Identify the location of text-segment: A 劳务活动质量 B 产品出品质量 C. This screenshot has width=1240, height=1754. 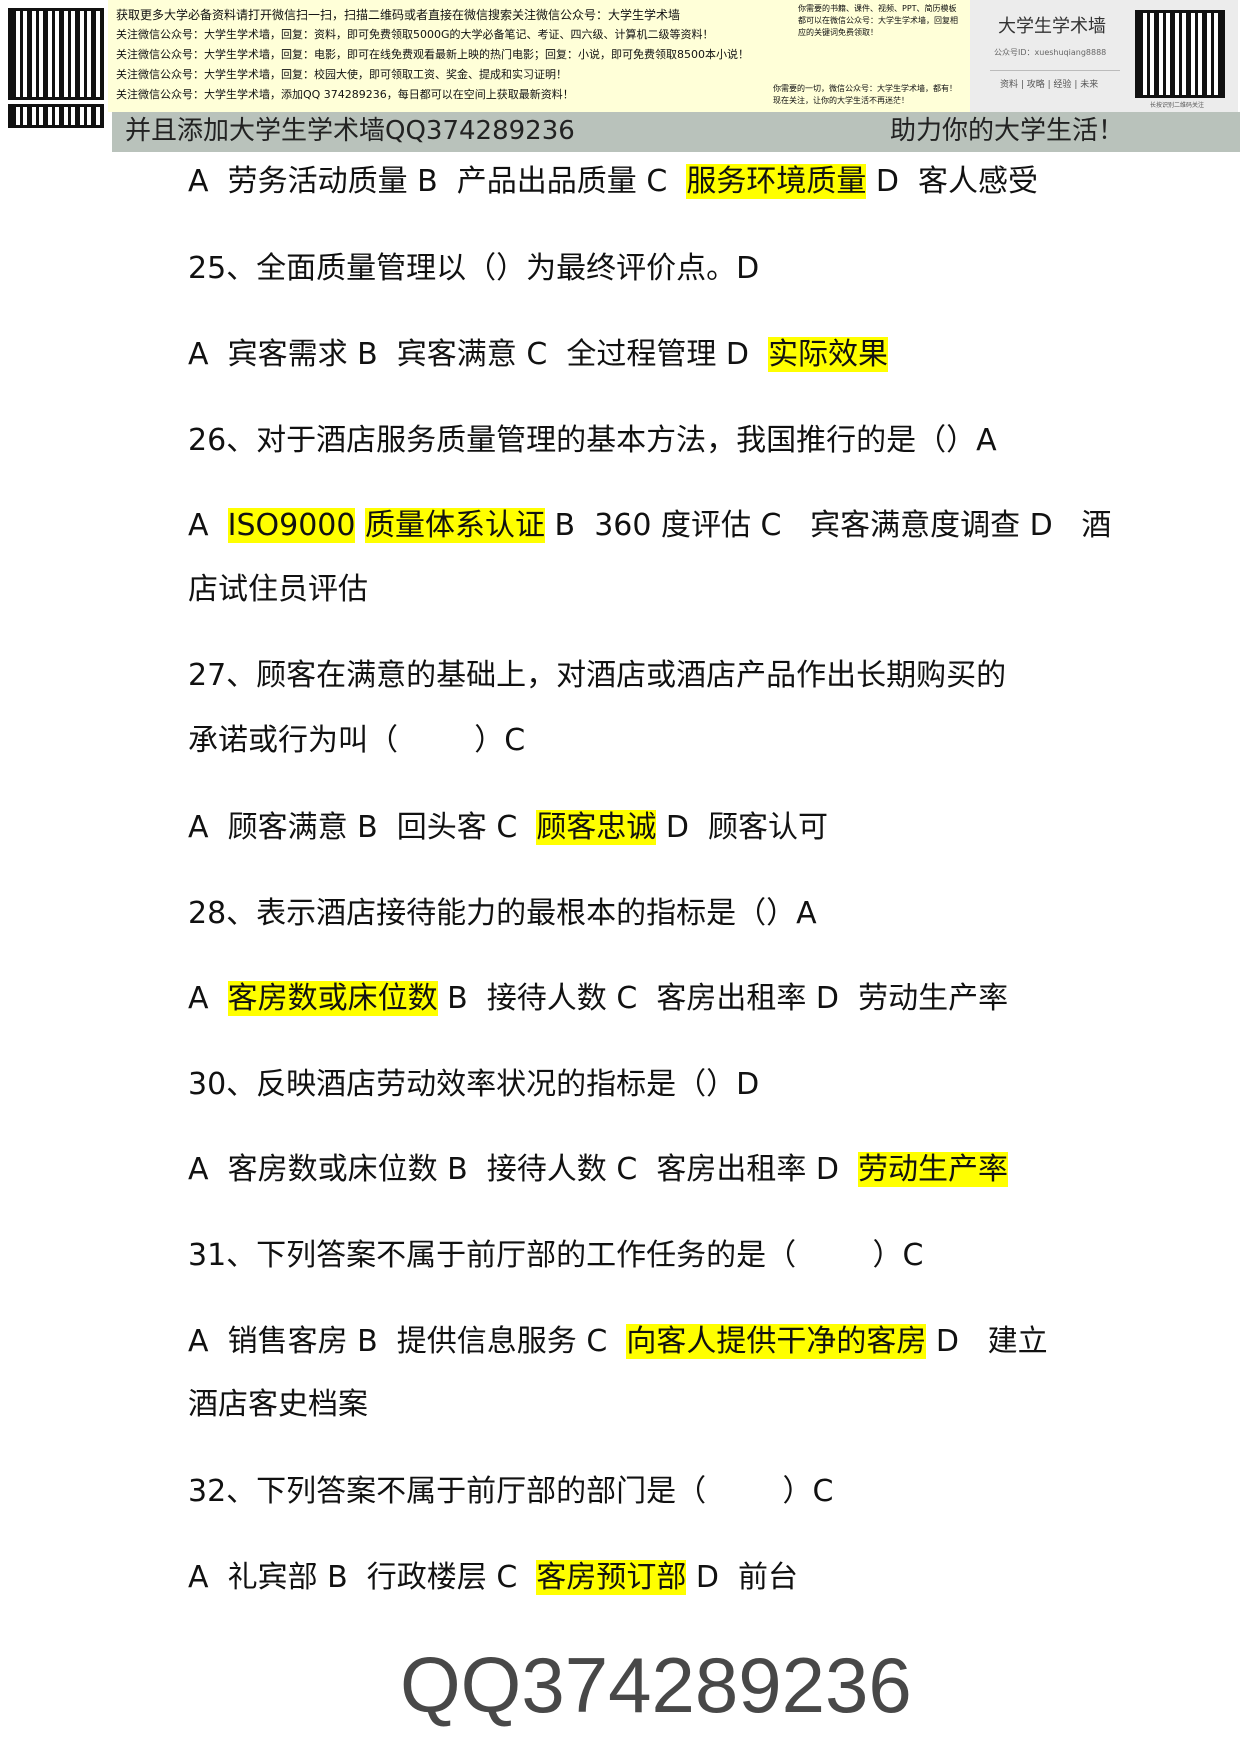
(437, 181).